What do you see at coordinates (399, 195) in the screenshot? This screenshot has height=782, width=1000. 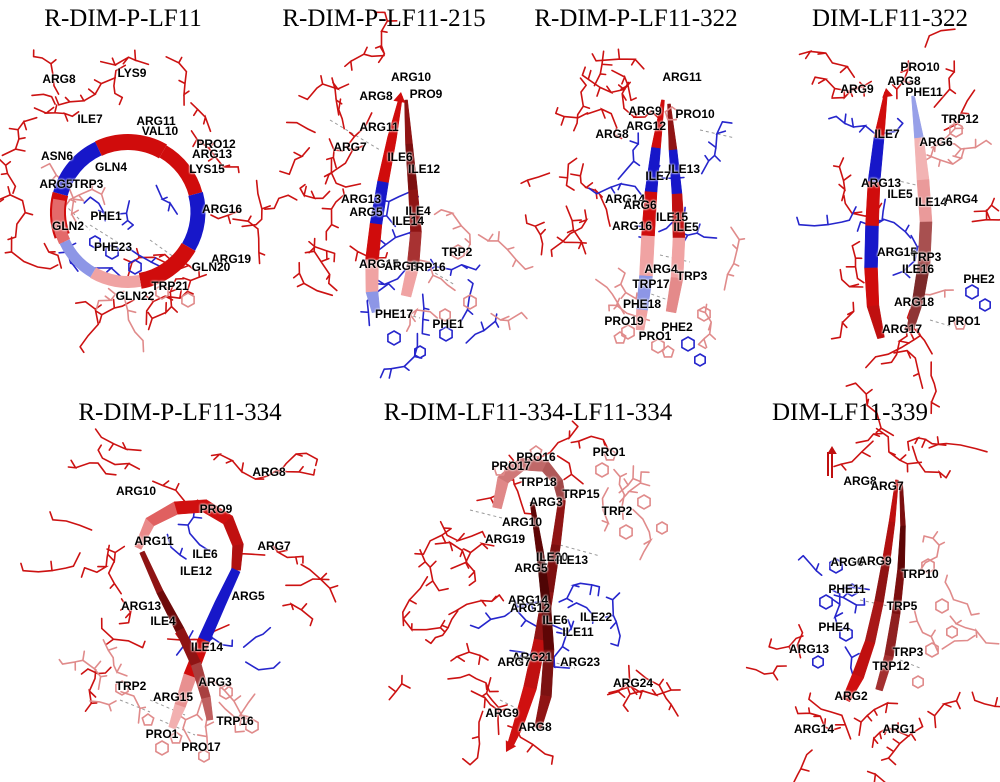 I see `molecule-structure-p2` at bounding box center [399, 195].